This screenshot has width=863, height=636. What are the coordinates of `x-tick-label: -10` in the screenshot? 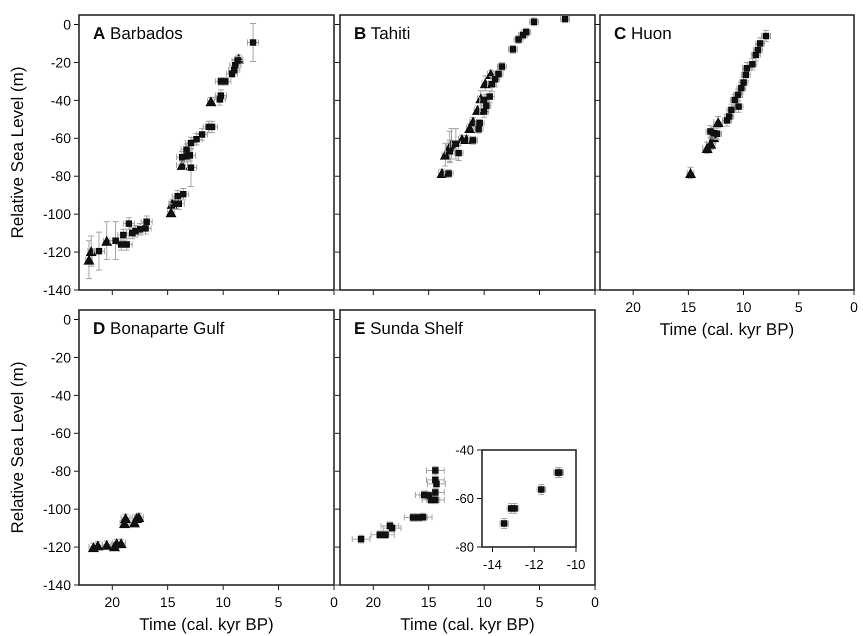 It's located at (576, 564).